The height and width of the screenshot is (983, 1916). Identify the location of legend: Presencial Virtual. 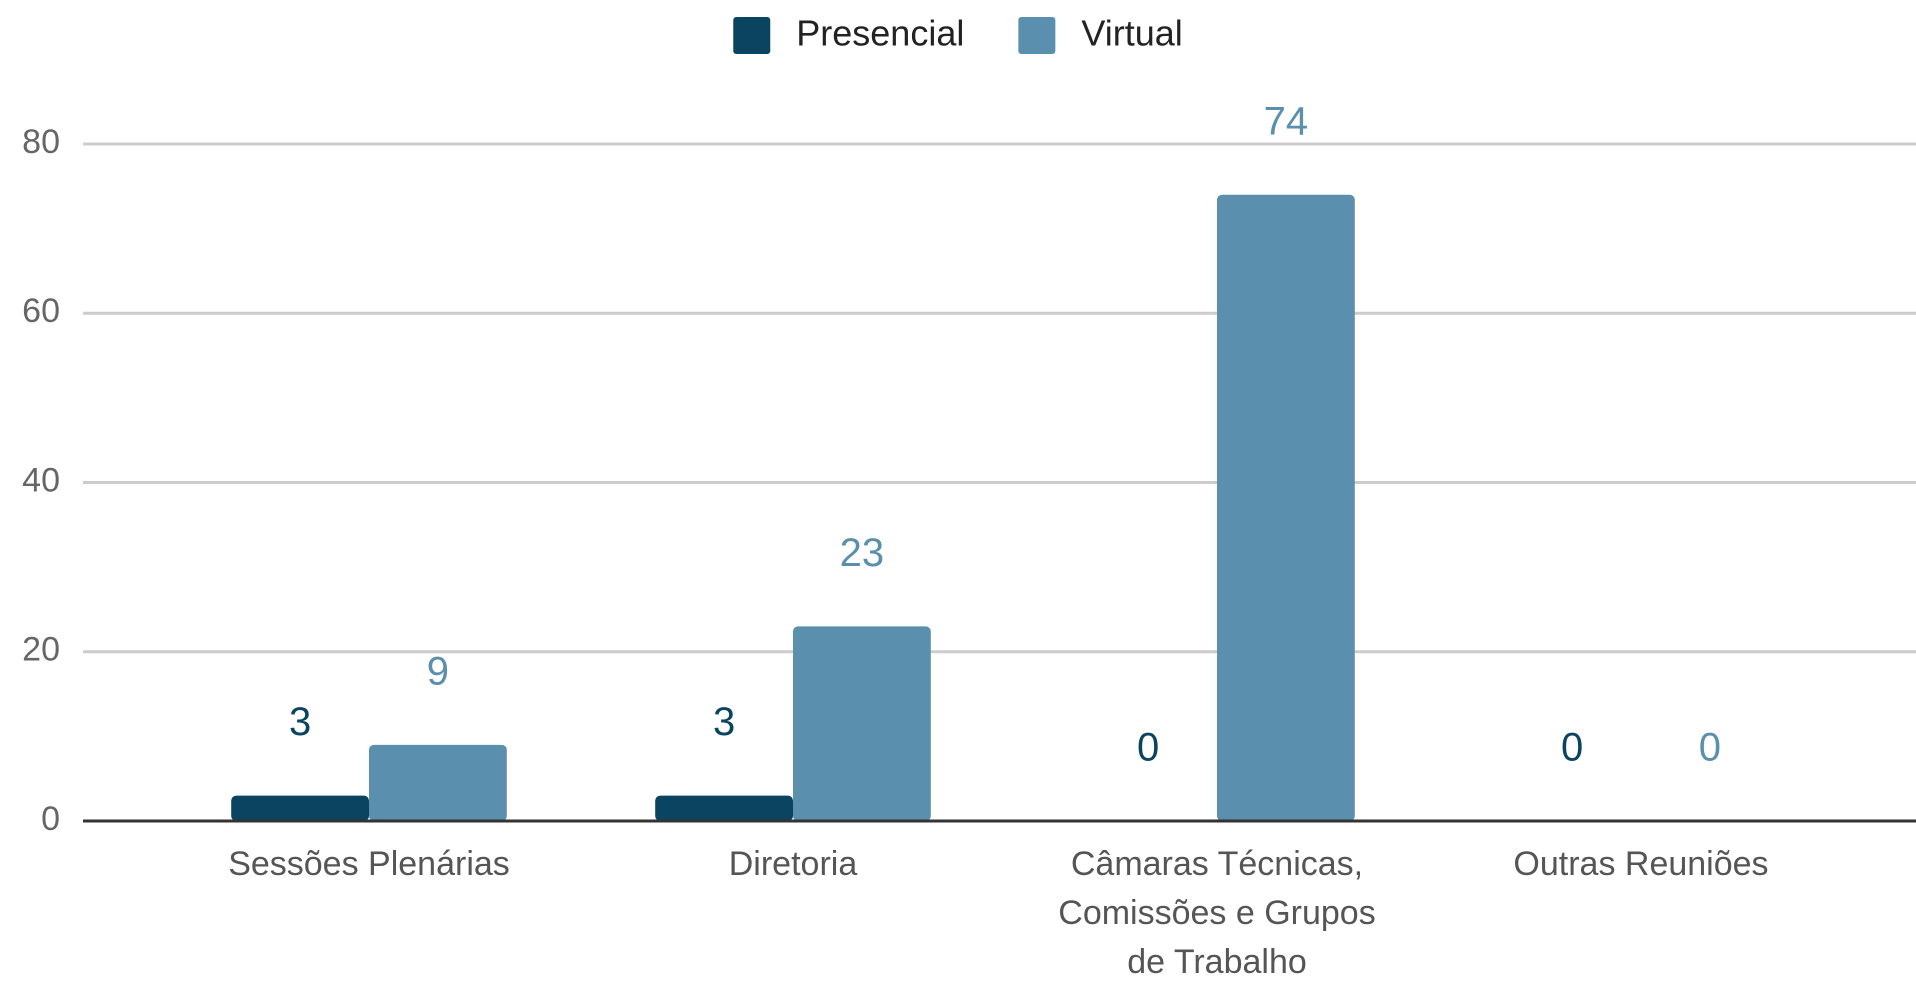
(958, 33).